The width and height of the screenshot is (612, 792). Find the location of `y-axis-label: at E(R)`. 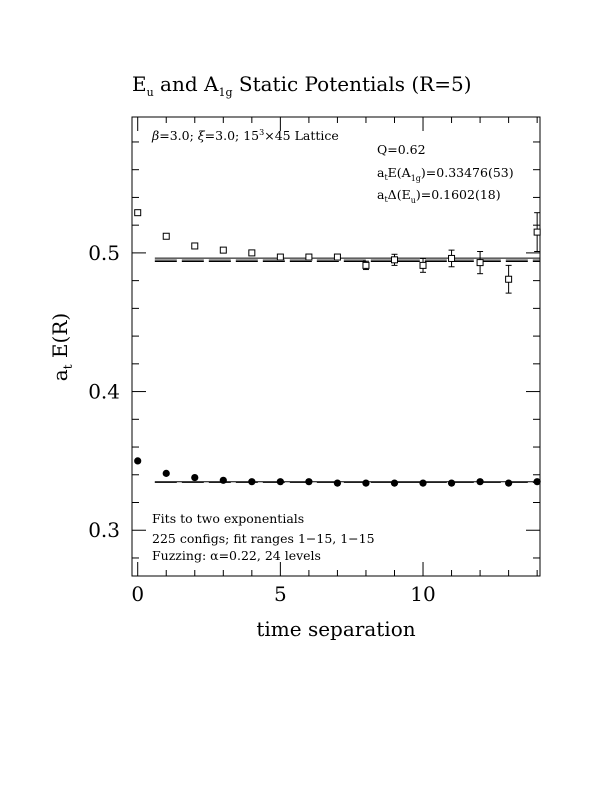

y-axis-label: at E(R) is located at coordinates (61, 347).